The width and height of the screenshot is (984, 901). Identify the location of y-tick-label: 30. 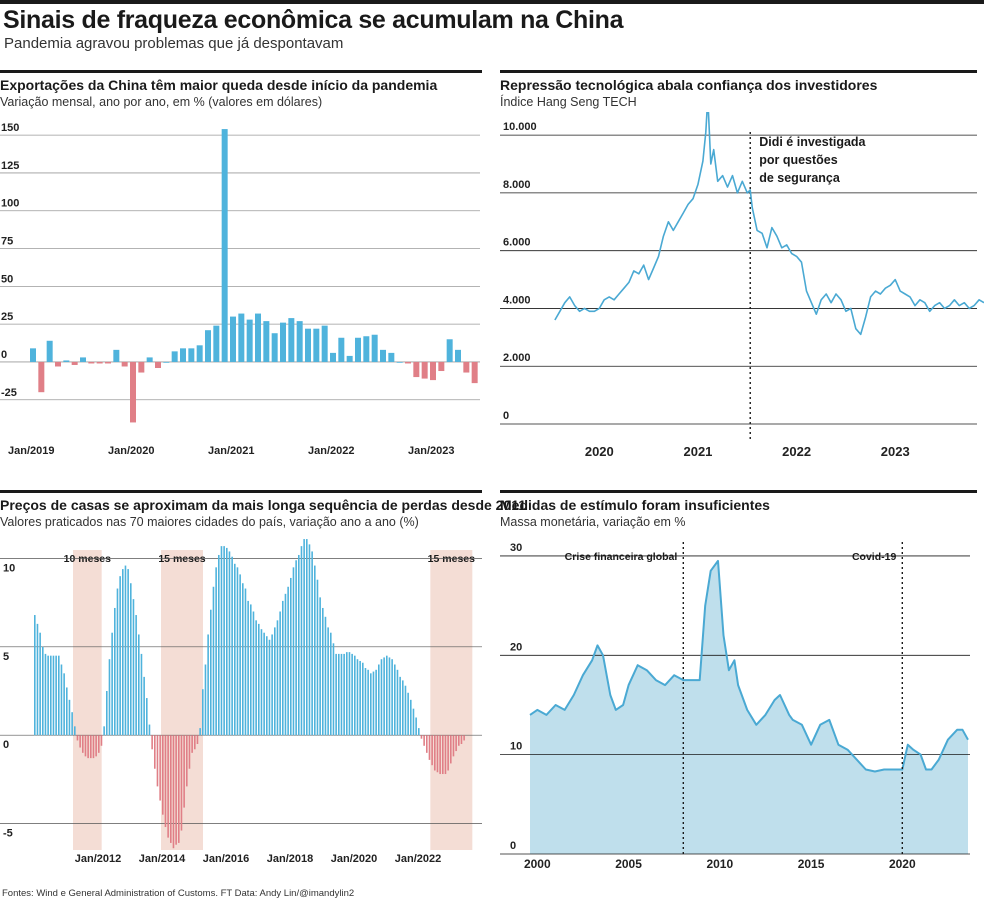
(516, 548).